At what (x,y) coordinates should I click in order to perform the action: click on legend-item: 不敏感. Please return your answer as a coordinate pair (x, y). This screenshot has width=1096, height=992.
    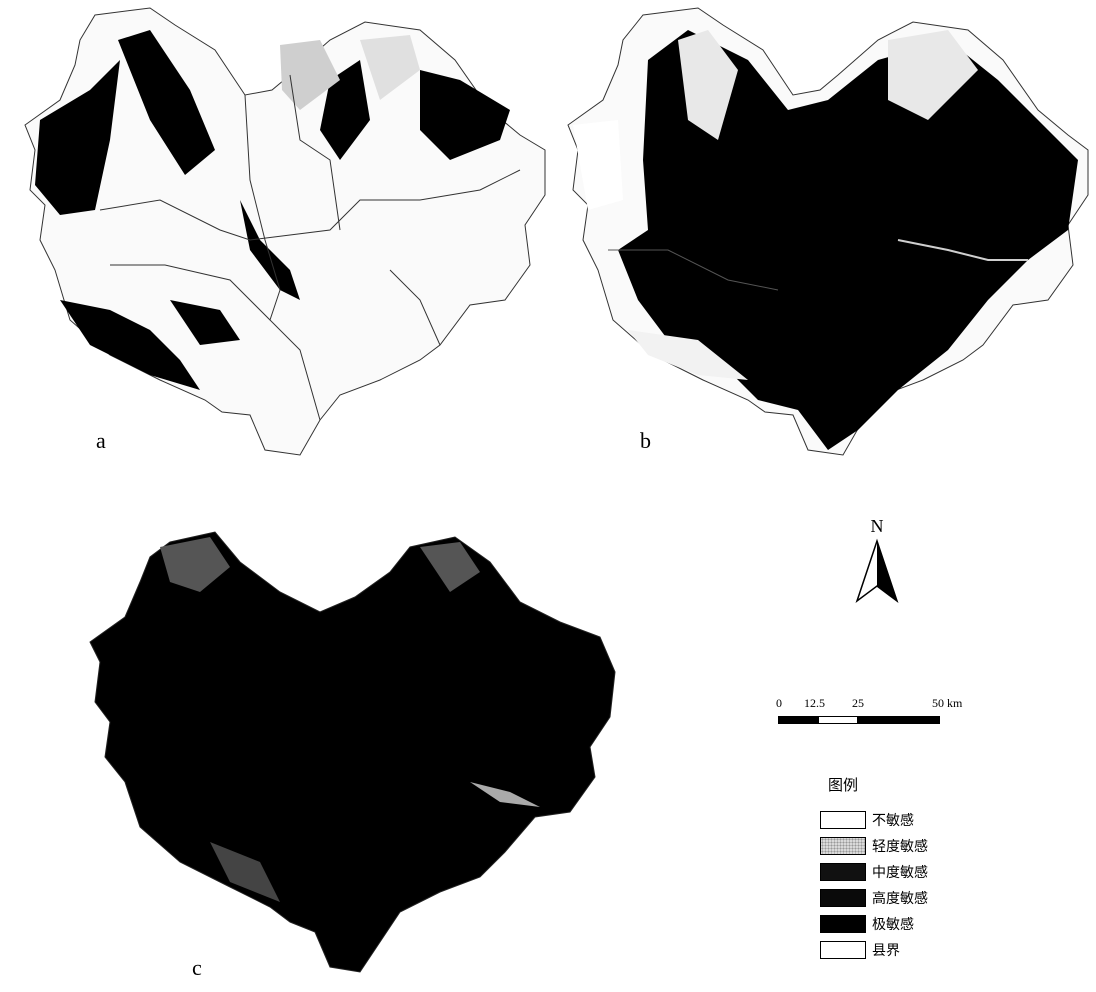
    Looking at the image, I should click on (920, 820).